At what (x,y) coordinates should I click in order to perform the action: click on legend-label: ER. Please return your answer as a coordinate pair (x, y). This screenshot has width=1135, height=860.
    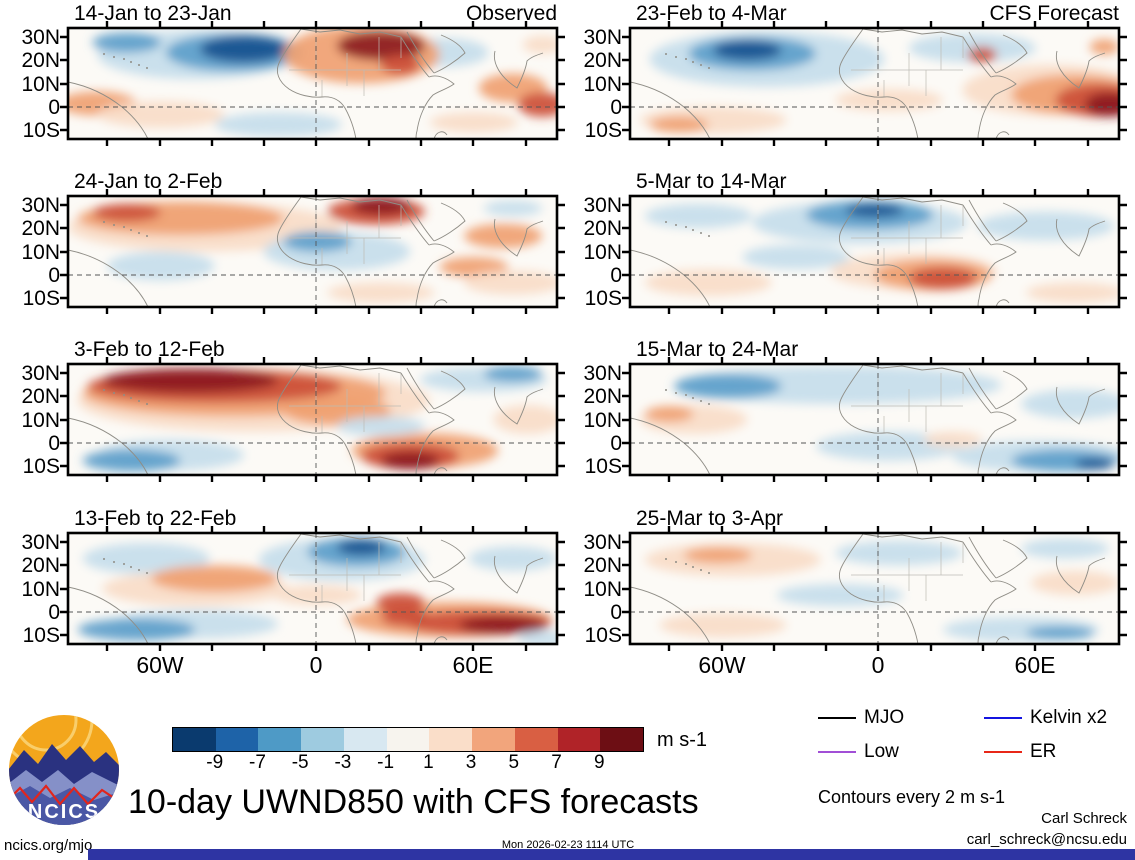
    Looking at the image, I should click on (1043, 751).